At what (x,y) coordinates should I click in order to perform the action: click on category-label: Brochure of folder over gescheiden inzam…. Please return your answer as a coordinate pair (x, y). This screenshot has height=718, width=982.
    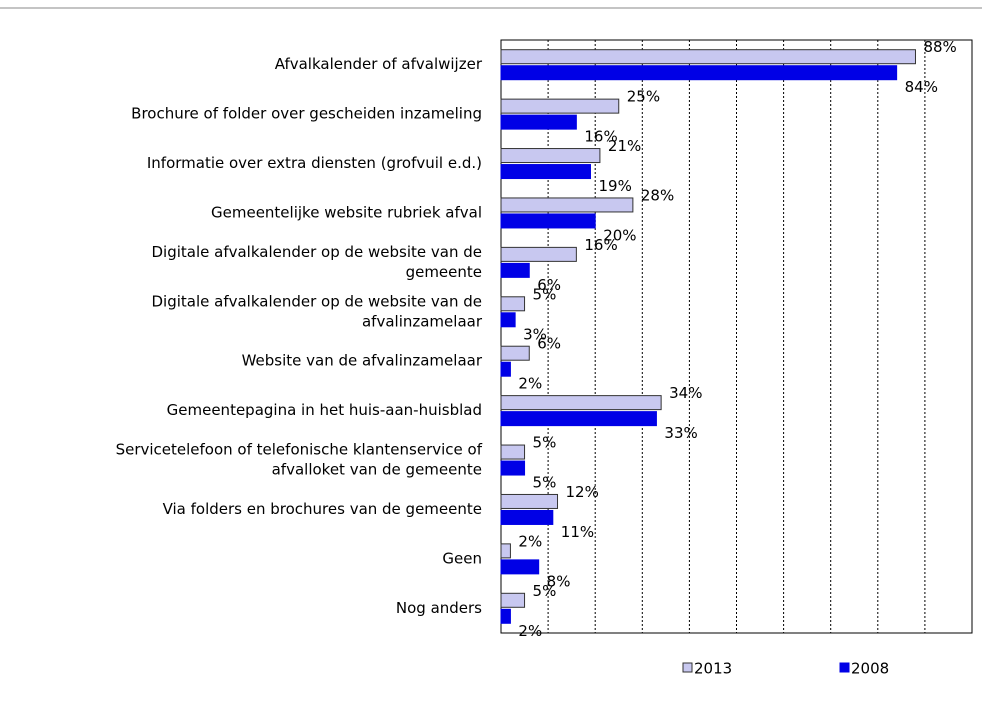
    Looking at the image, I should click on (306, 114).